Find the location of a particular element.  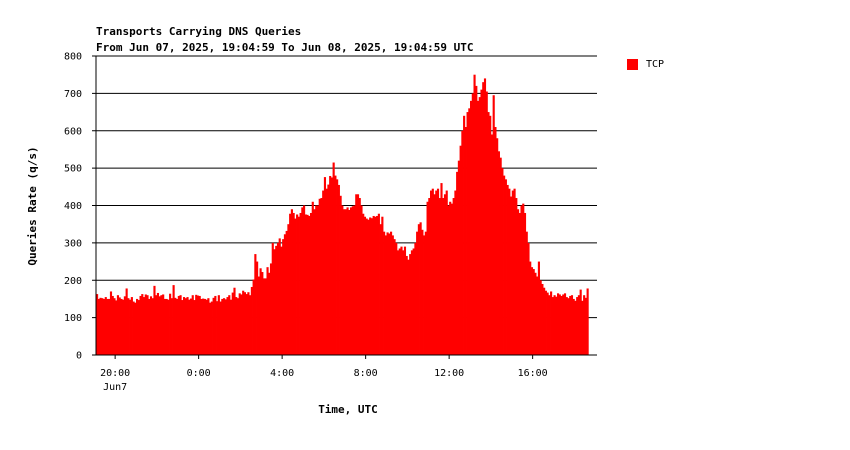

x-tick-label-20:00: 20:00 is located at coordinates (115, 373).